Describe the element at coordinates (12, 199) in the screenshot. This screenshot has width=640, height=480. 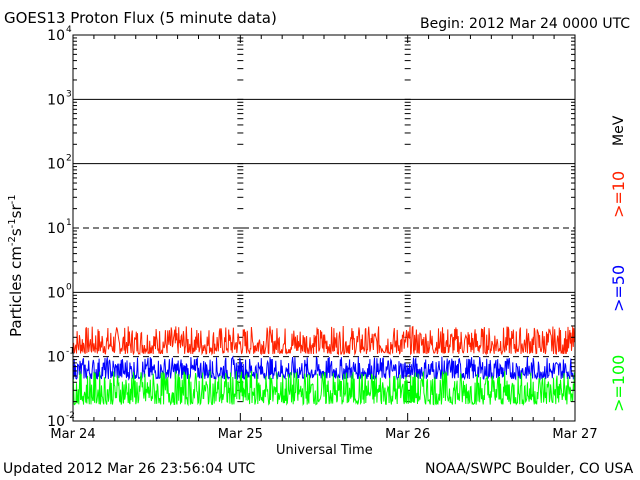
I see `y-label-sup3: -1` at that location.